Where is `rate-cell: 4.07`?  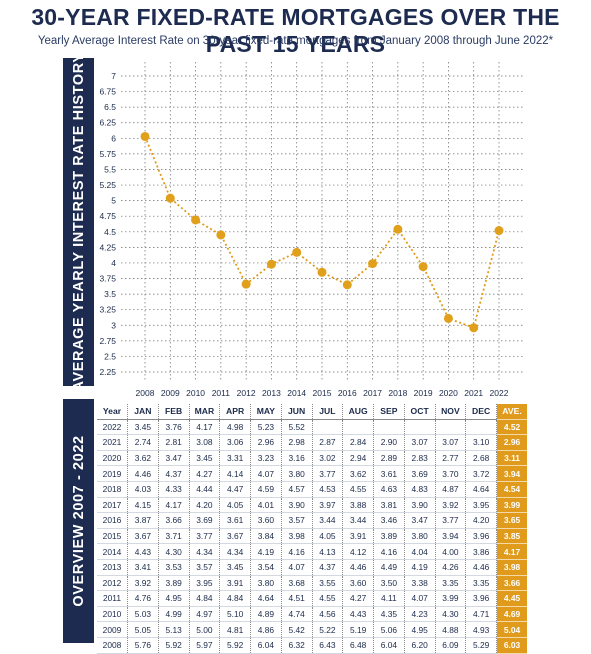 rate-cell: 4.07 is located at coordinates (297, 567).